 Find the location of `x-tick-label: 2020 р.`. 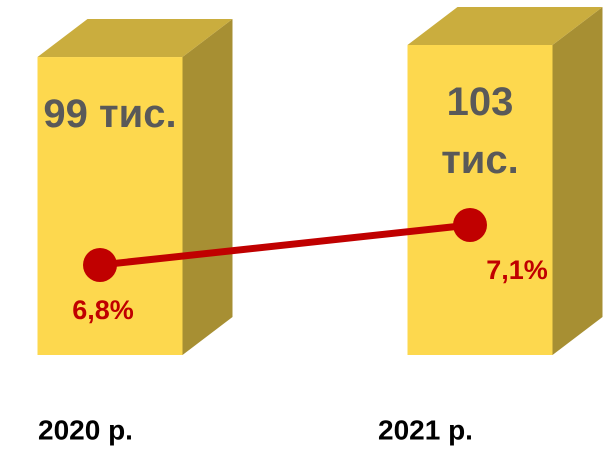

x-tick-label: 2020 р. is located at coordinates (85, 429).